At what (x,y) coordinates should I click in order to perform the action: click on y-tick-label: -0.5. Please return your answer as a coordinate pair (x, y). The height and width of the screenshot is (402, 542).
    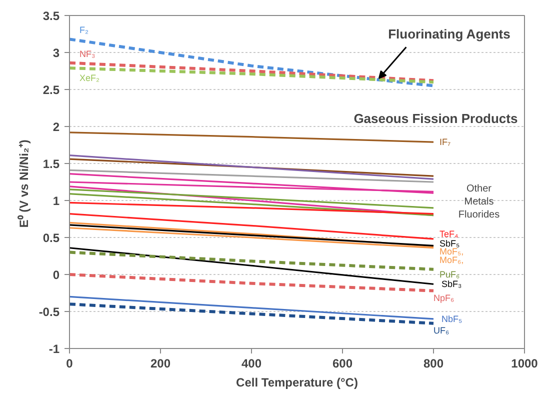
    Looking at the image, I should click on (49, 312).